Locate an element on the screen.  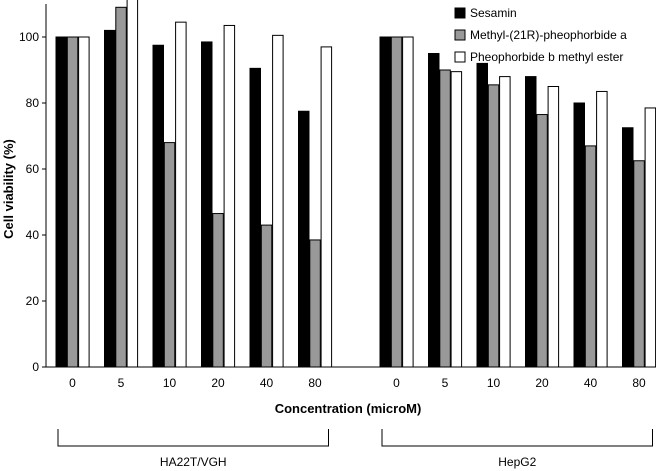
y-tick-label: 0 is located at coordinates (35, 367).